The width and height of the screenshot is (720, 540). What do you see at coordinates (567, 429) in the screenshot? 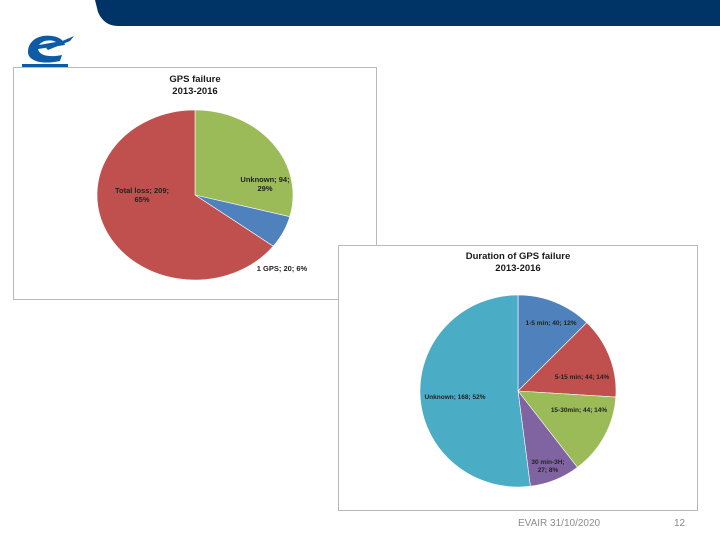
I see `pie-slice-15-30min` at bounding box center [567, 429].